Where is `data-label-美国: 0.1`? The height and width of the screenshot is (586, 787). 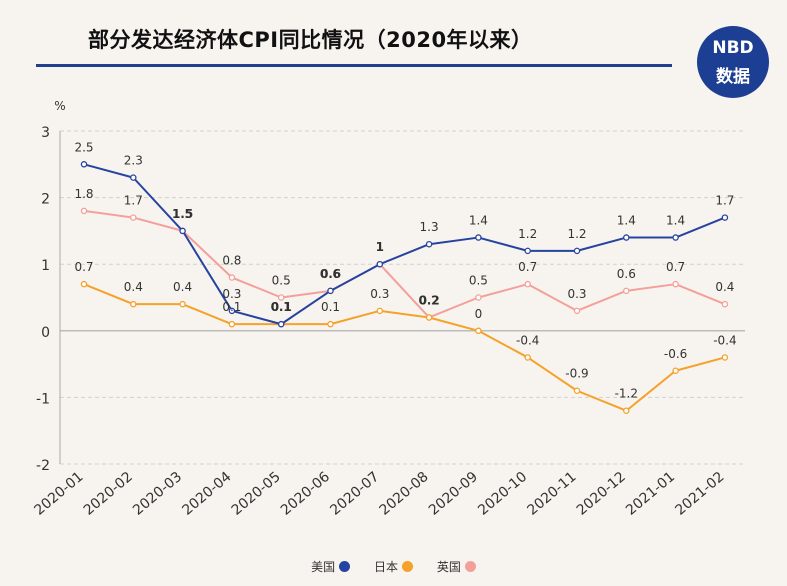 data-label-美国: 0.1 is located at coordinates (281, 307).